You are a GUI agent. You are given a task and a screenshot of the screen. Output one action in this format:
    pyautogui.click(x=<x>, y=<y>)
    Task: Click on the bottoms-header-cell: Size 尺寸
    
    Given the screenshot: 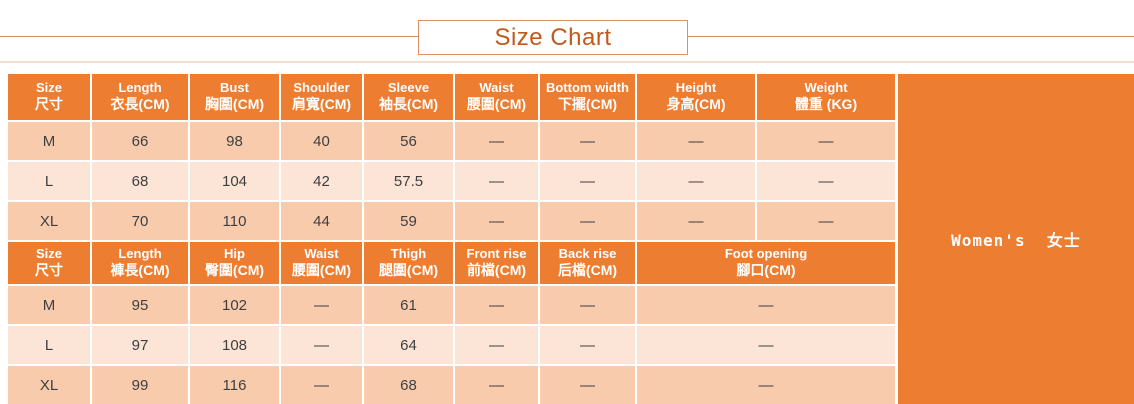 What is the action you would take?
    pyautogui.click(x=49, y=263)
    